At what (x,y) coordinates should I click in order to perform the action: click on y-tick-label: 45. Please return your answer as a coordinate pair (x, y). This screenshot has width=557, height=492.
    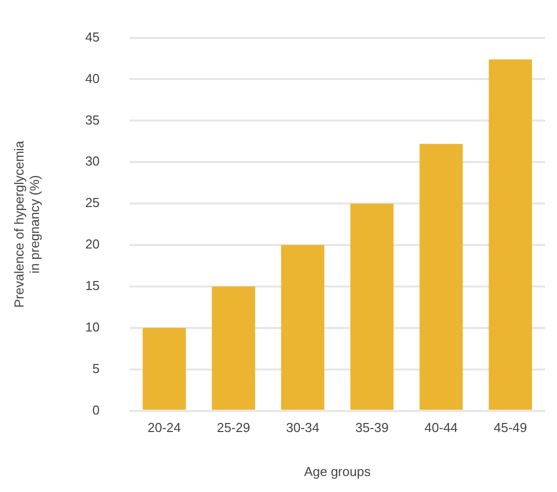
    Looking at the image, I should click on (92, 36).